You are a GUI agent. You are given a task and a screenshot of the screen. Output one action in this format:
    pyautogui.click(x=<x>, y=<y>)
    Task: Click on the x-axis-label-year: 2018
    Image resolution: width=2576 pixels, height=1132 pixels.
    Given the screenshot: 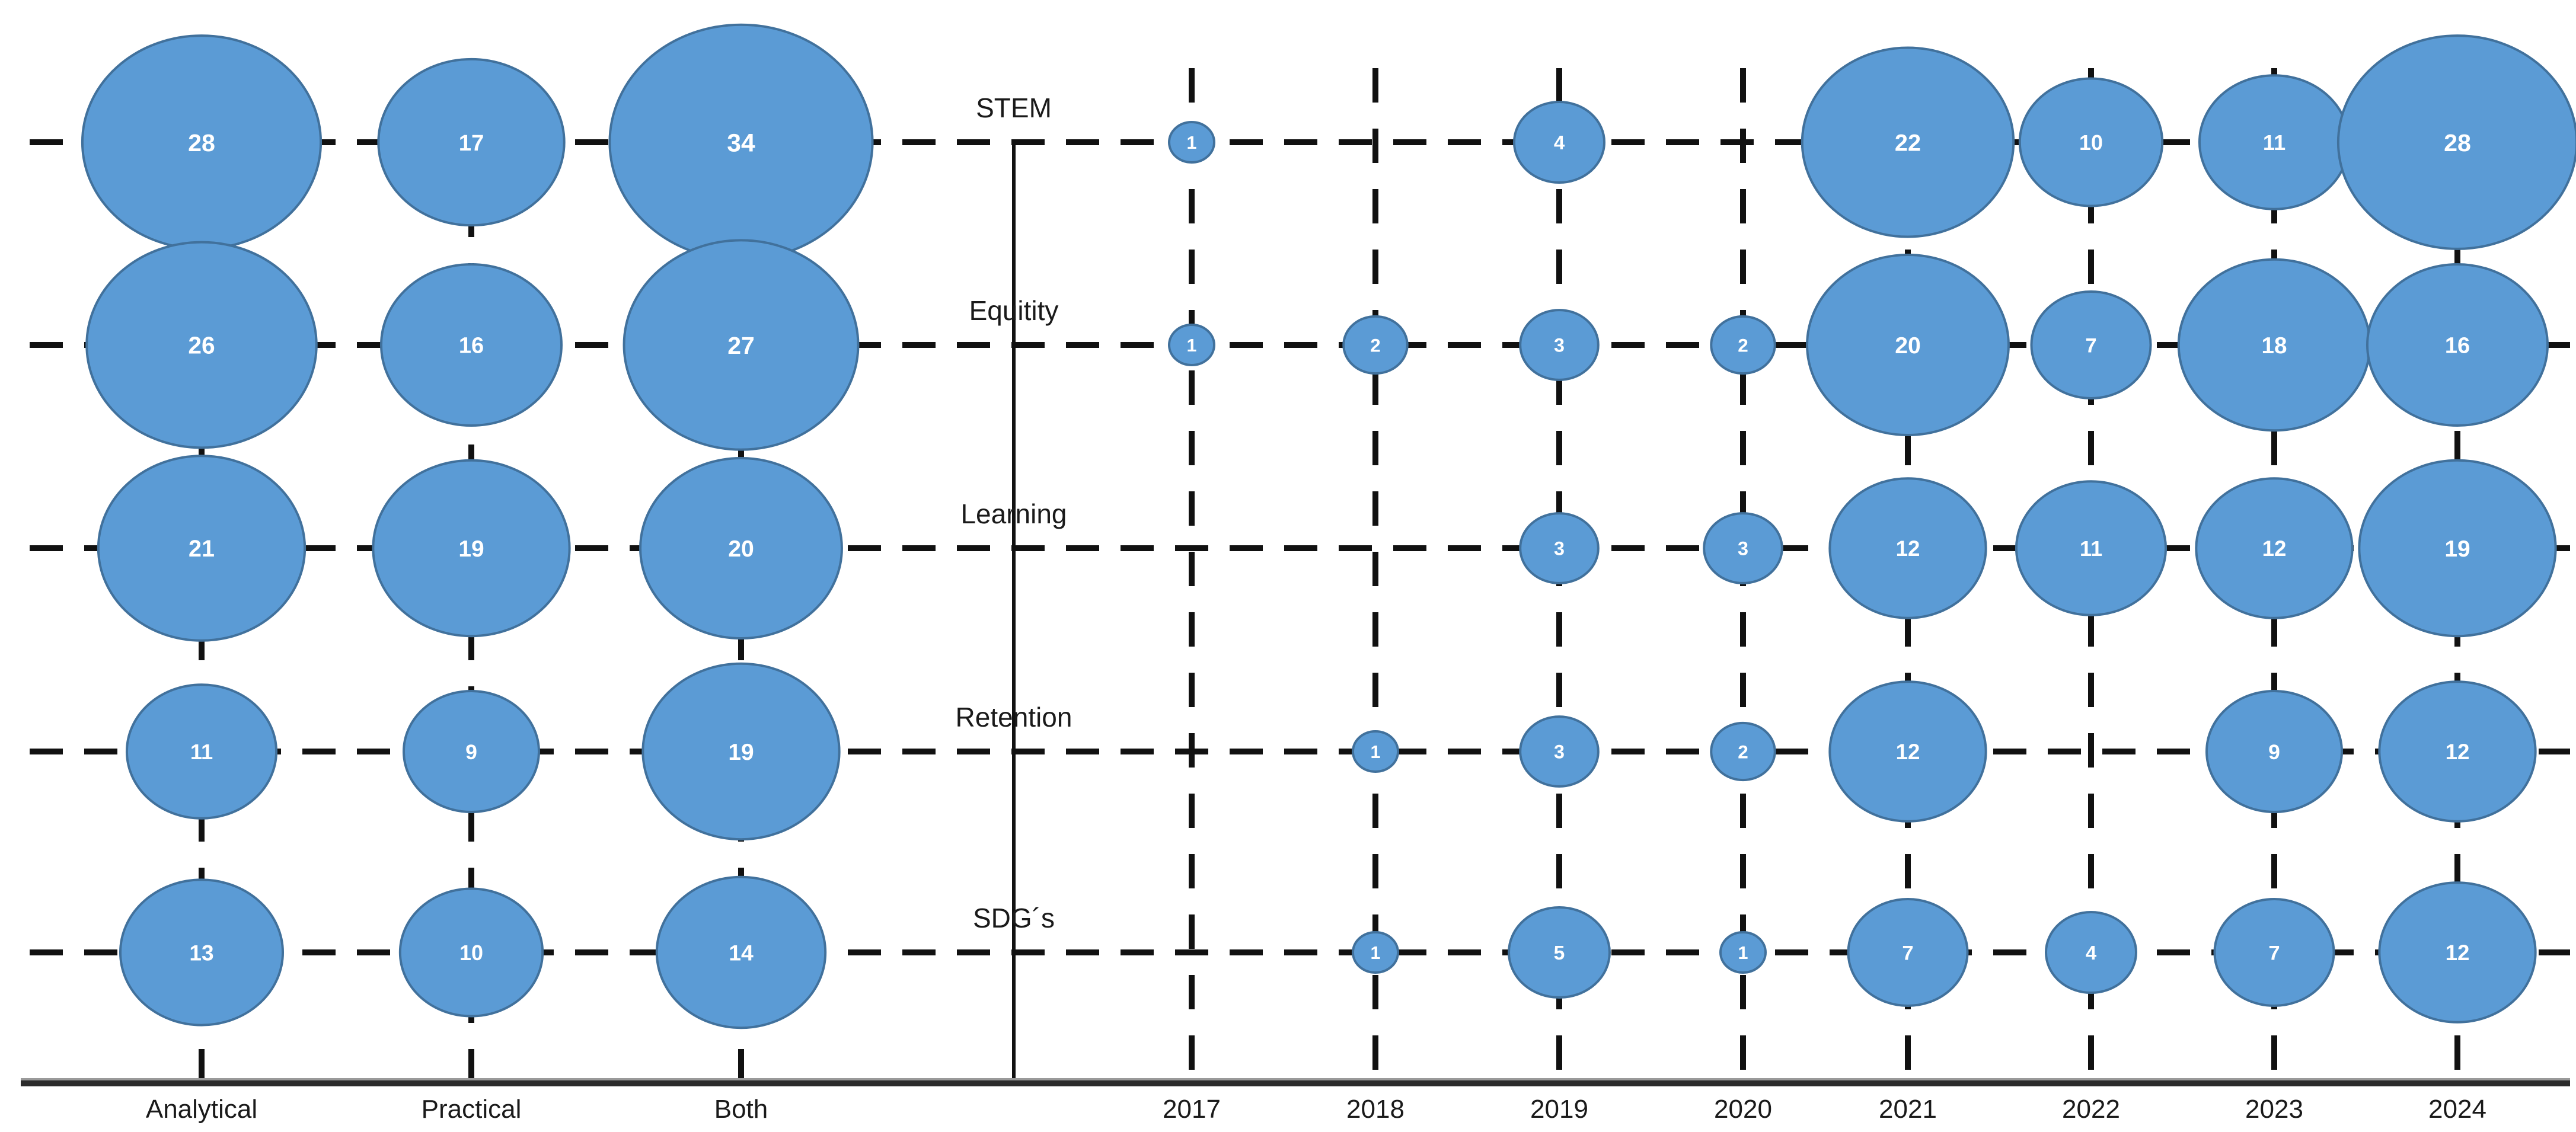 What is the action you would take?
    pyautogui.click(x=1375, y=1109)
    